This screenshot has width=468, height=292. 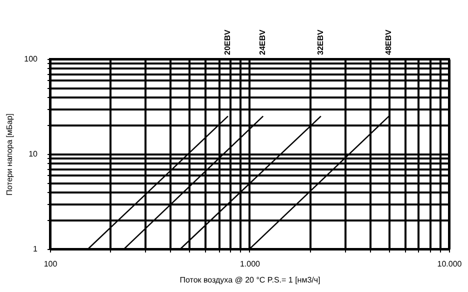 What do you see at coordinates (9, 154) in the screenshot?
I see `y-axis-title: Потери напора [мБар]` at bounding box center [9, 154].